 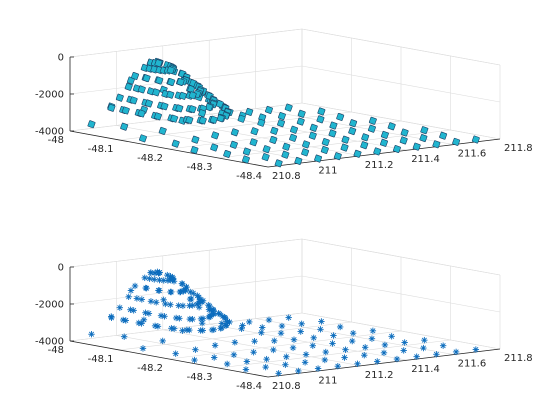 I want to click on z-tick-label: -4000, so click(x=49, y=342).